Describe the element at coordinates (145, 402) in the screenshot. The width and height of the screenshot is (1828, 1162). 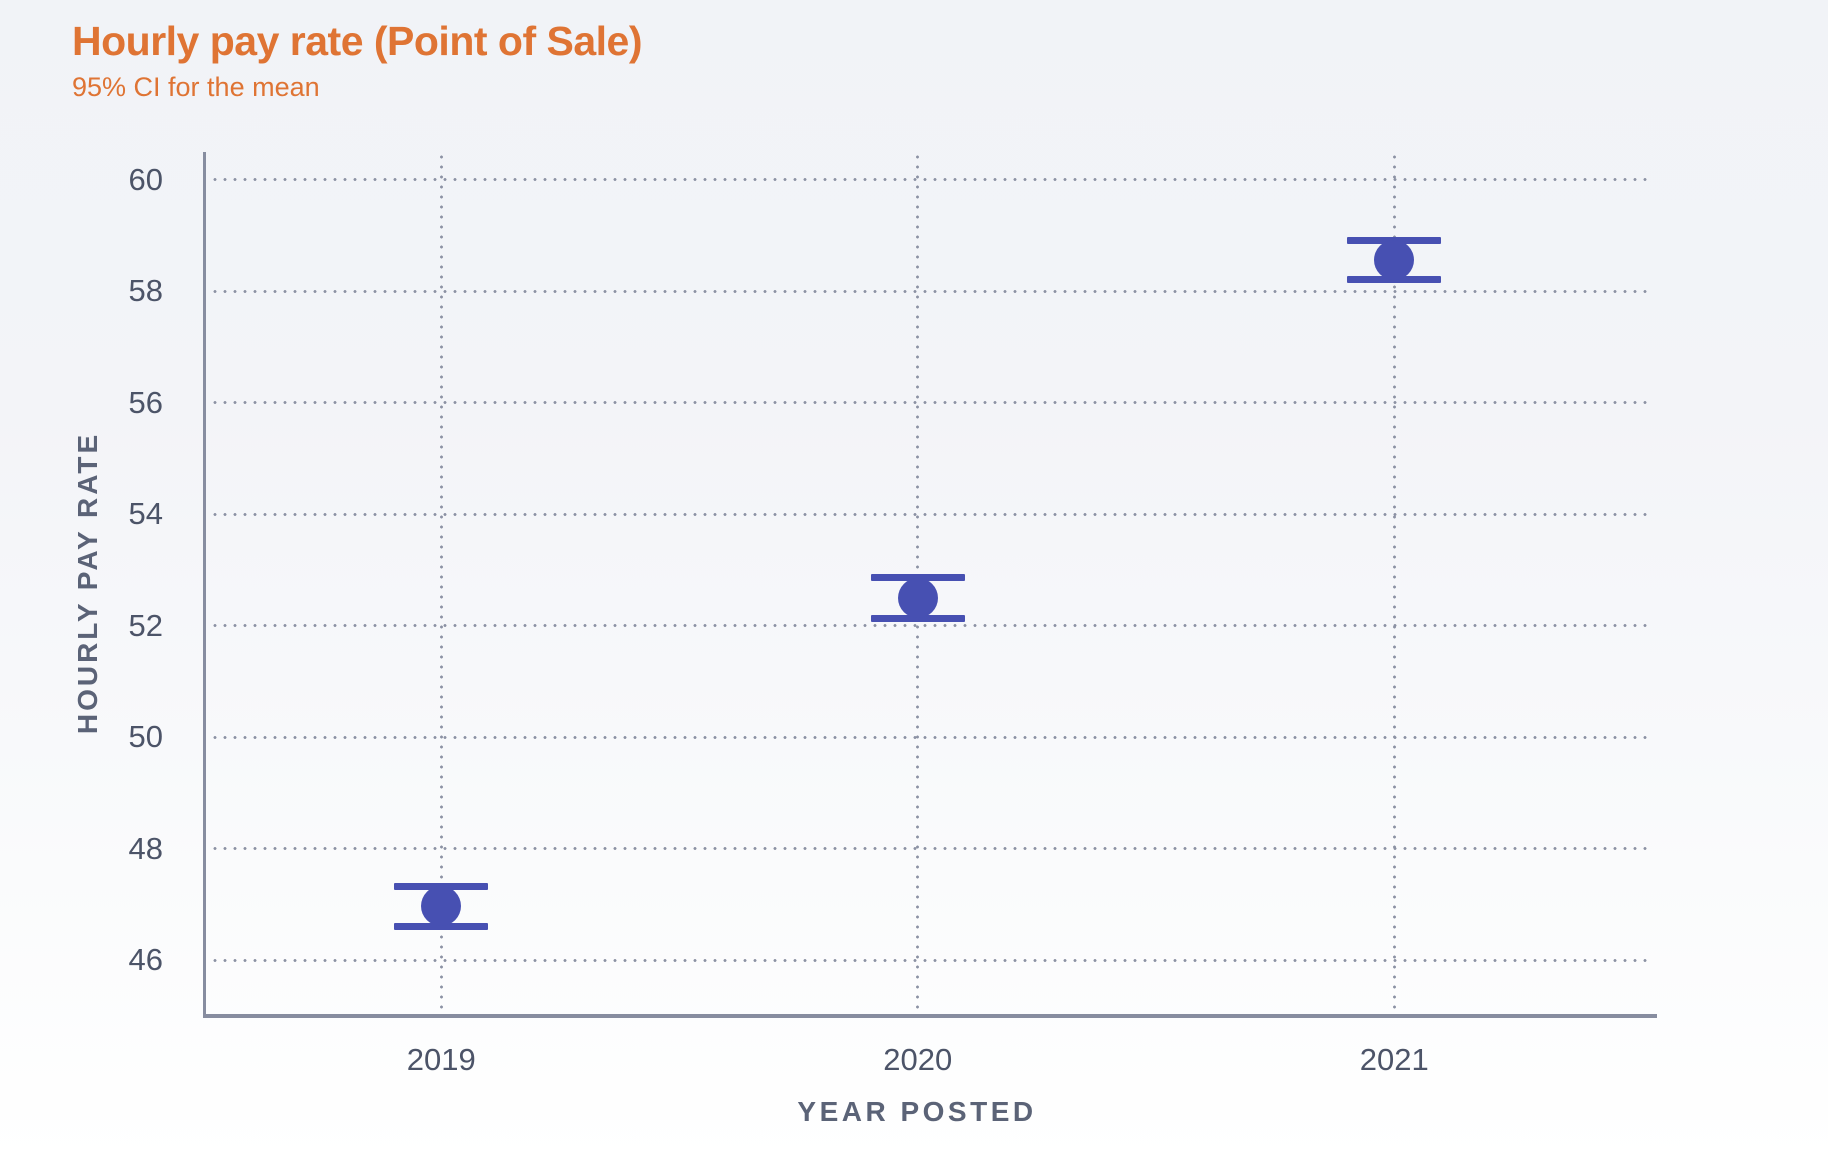
I see `y-tick-label: 56` at that location.